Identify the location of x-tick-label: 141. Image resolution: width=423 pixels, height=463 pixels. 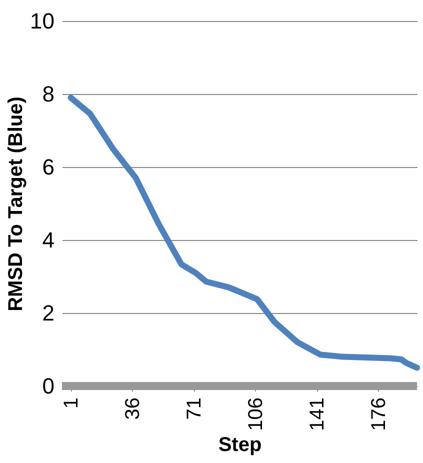
(317, 414).